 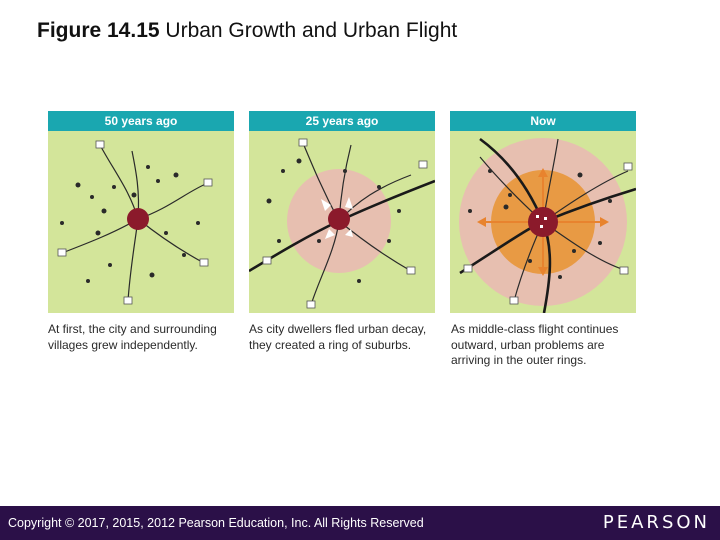 I want to click on panel-now: Now, so click(x=543, y=212).